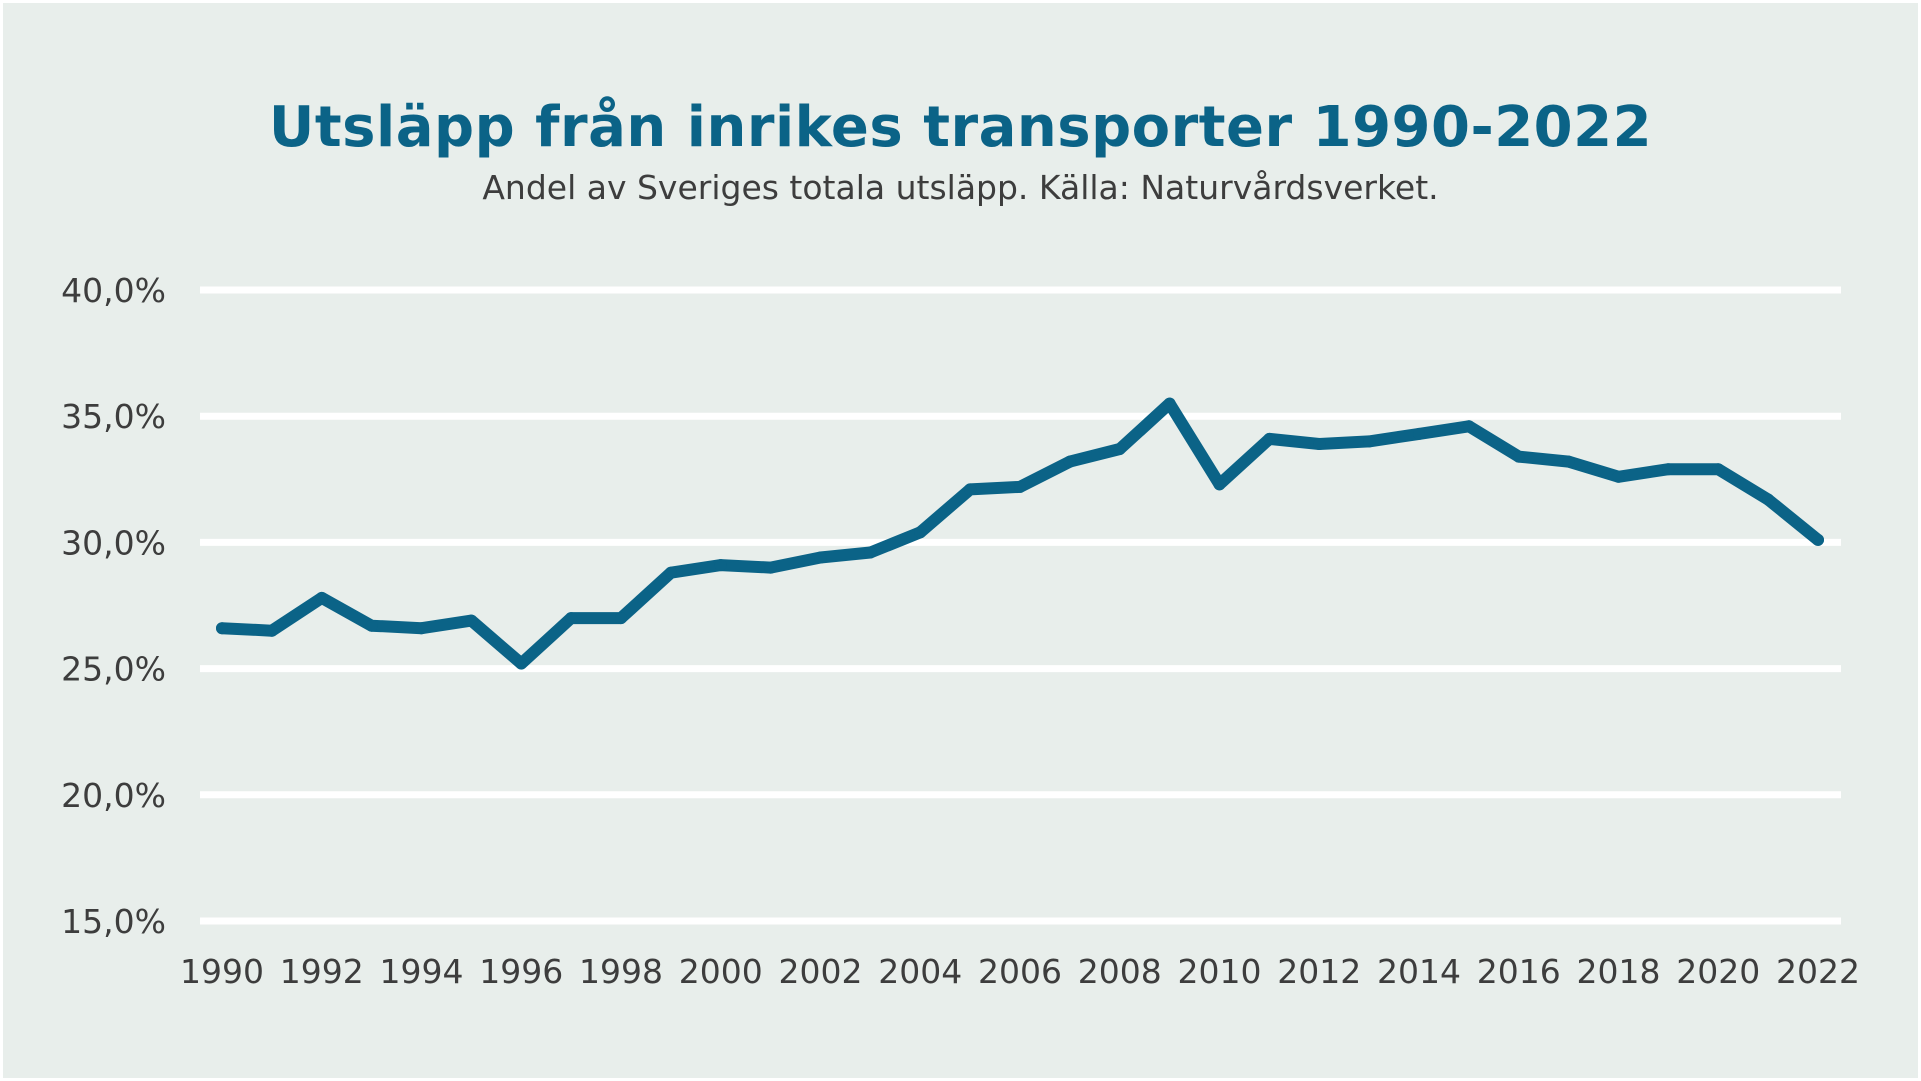 This screenshot has width=1921, height=1081. Describe the element at coordinates (113, 416) in the screenshot. I see `y-tick-label: 35,0%` at that location.